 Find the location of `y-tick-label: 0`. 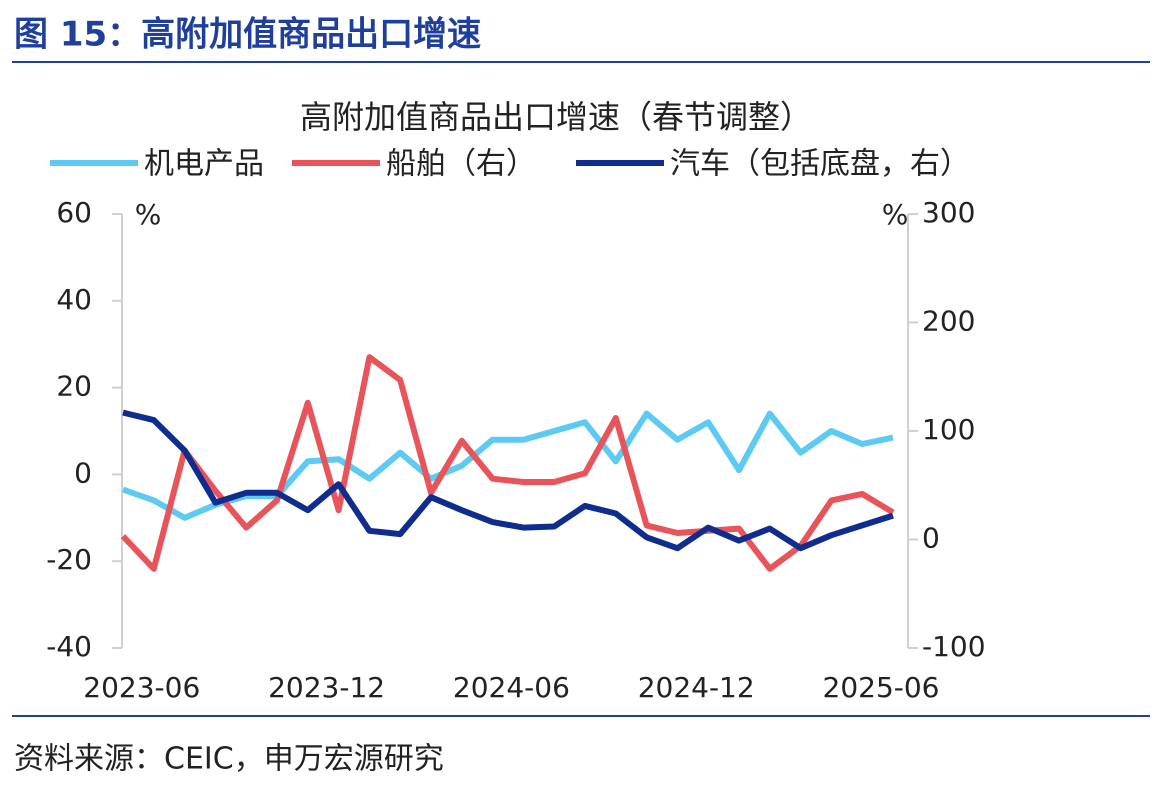

y-tick-label: 0 is located at coordinates (83, 472).